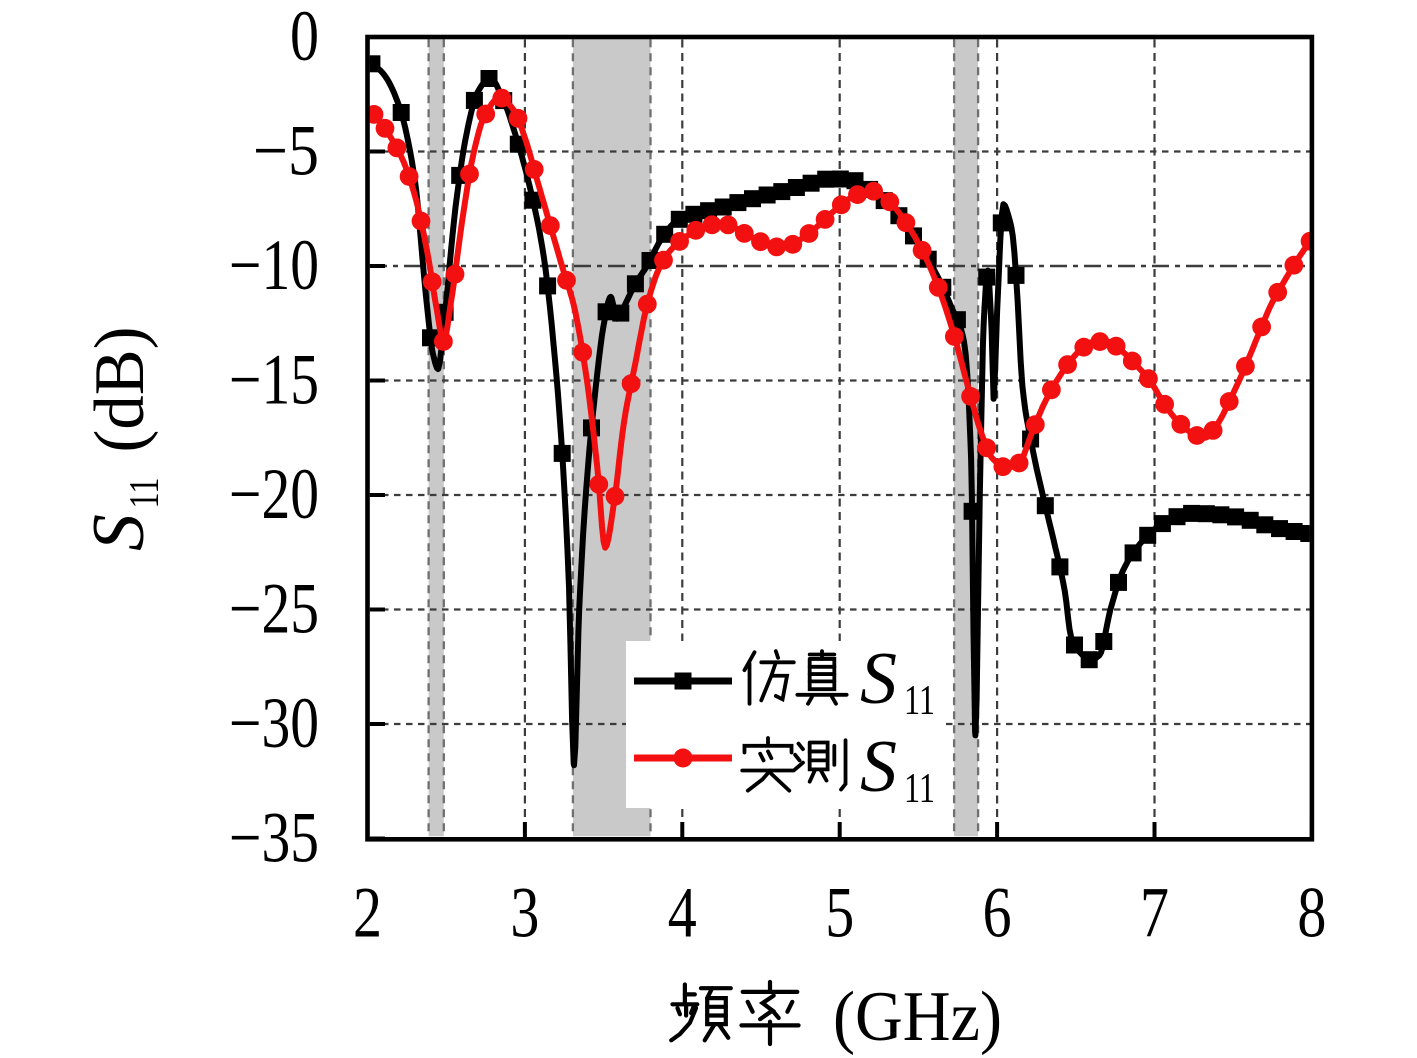 Image resolution: width=1417 pixels, height=1058 pixels. Describe the element at coordinates (286, 151) in the screenshot. I see `svg-text: −5` at that location.